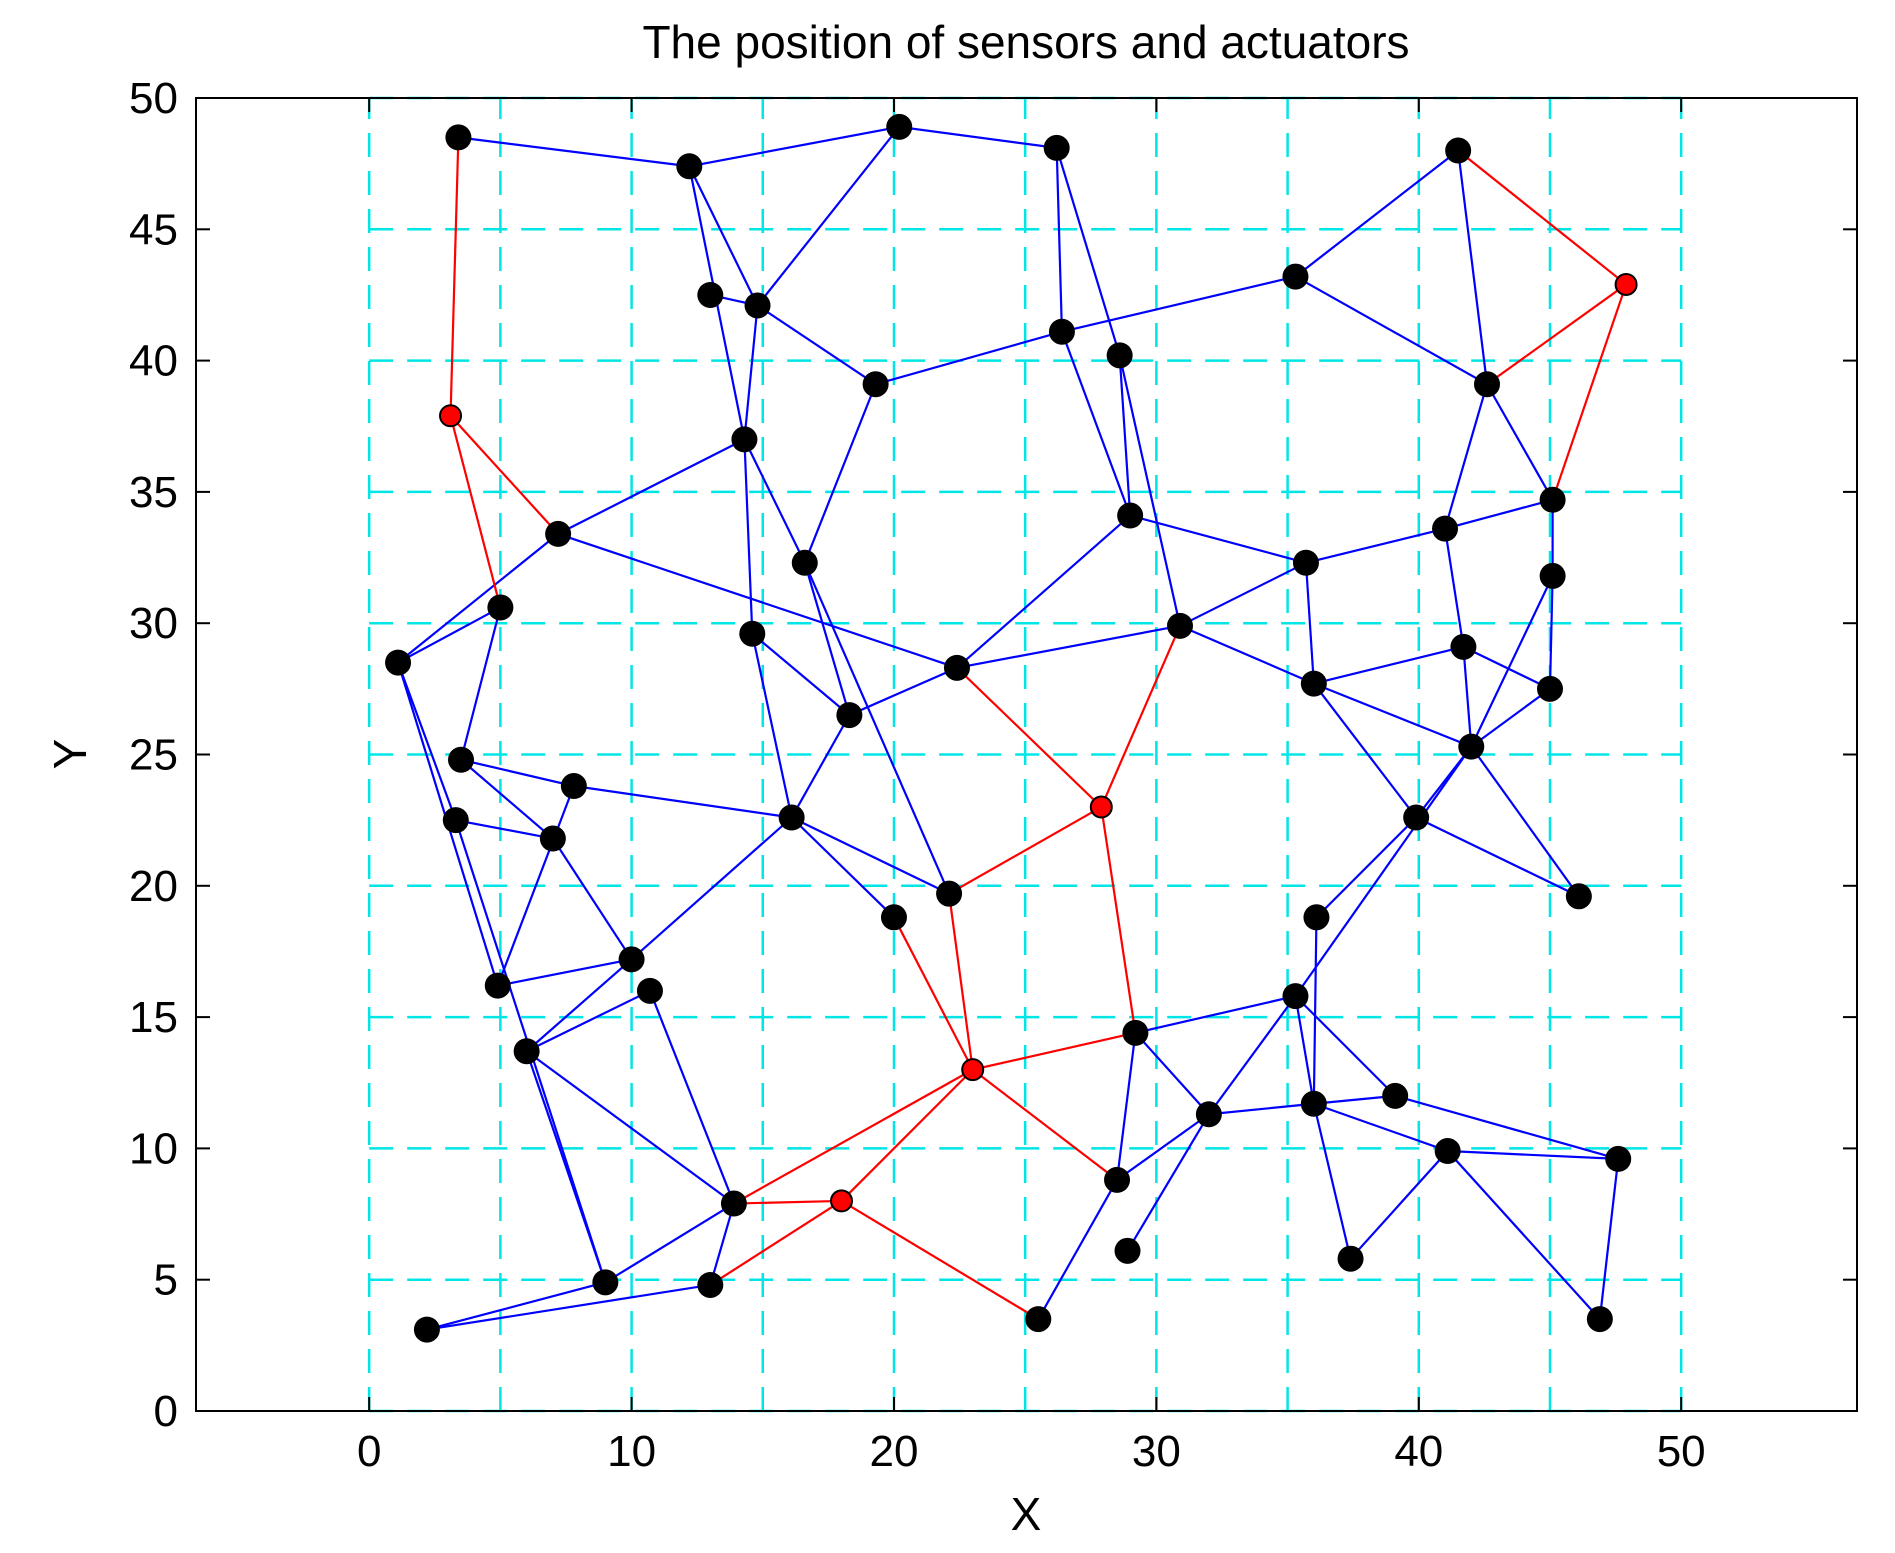  I want to click on x-tick-label: 30, so click(1156, 1451).